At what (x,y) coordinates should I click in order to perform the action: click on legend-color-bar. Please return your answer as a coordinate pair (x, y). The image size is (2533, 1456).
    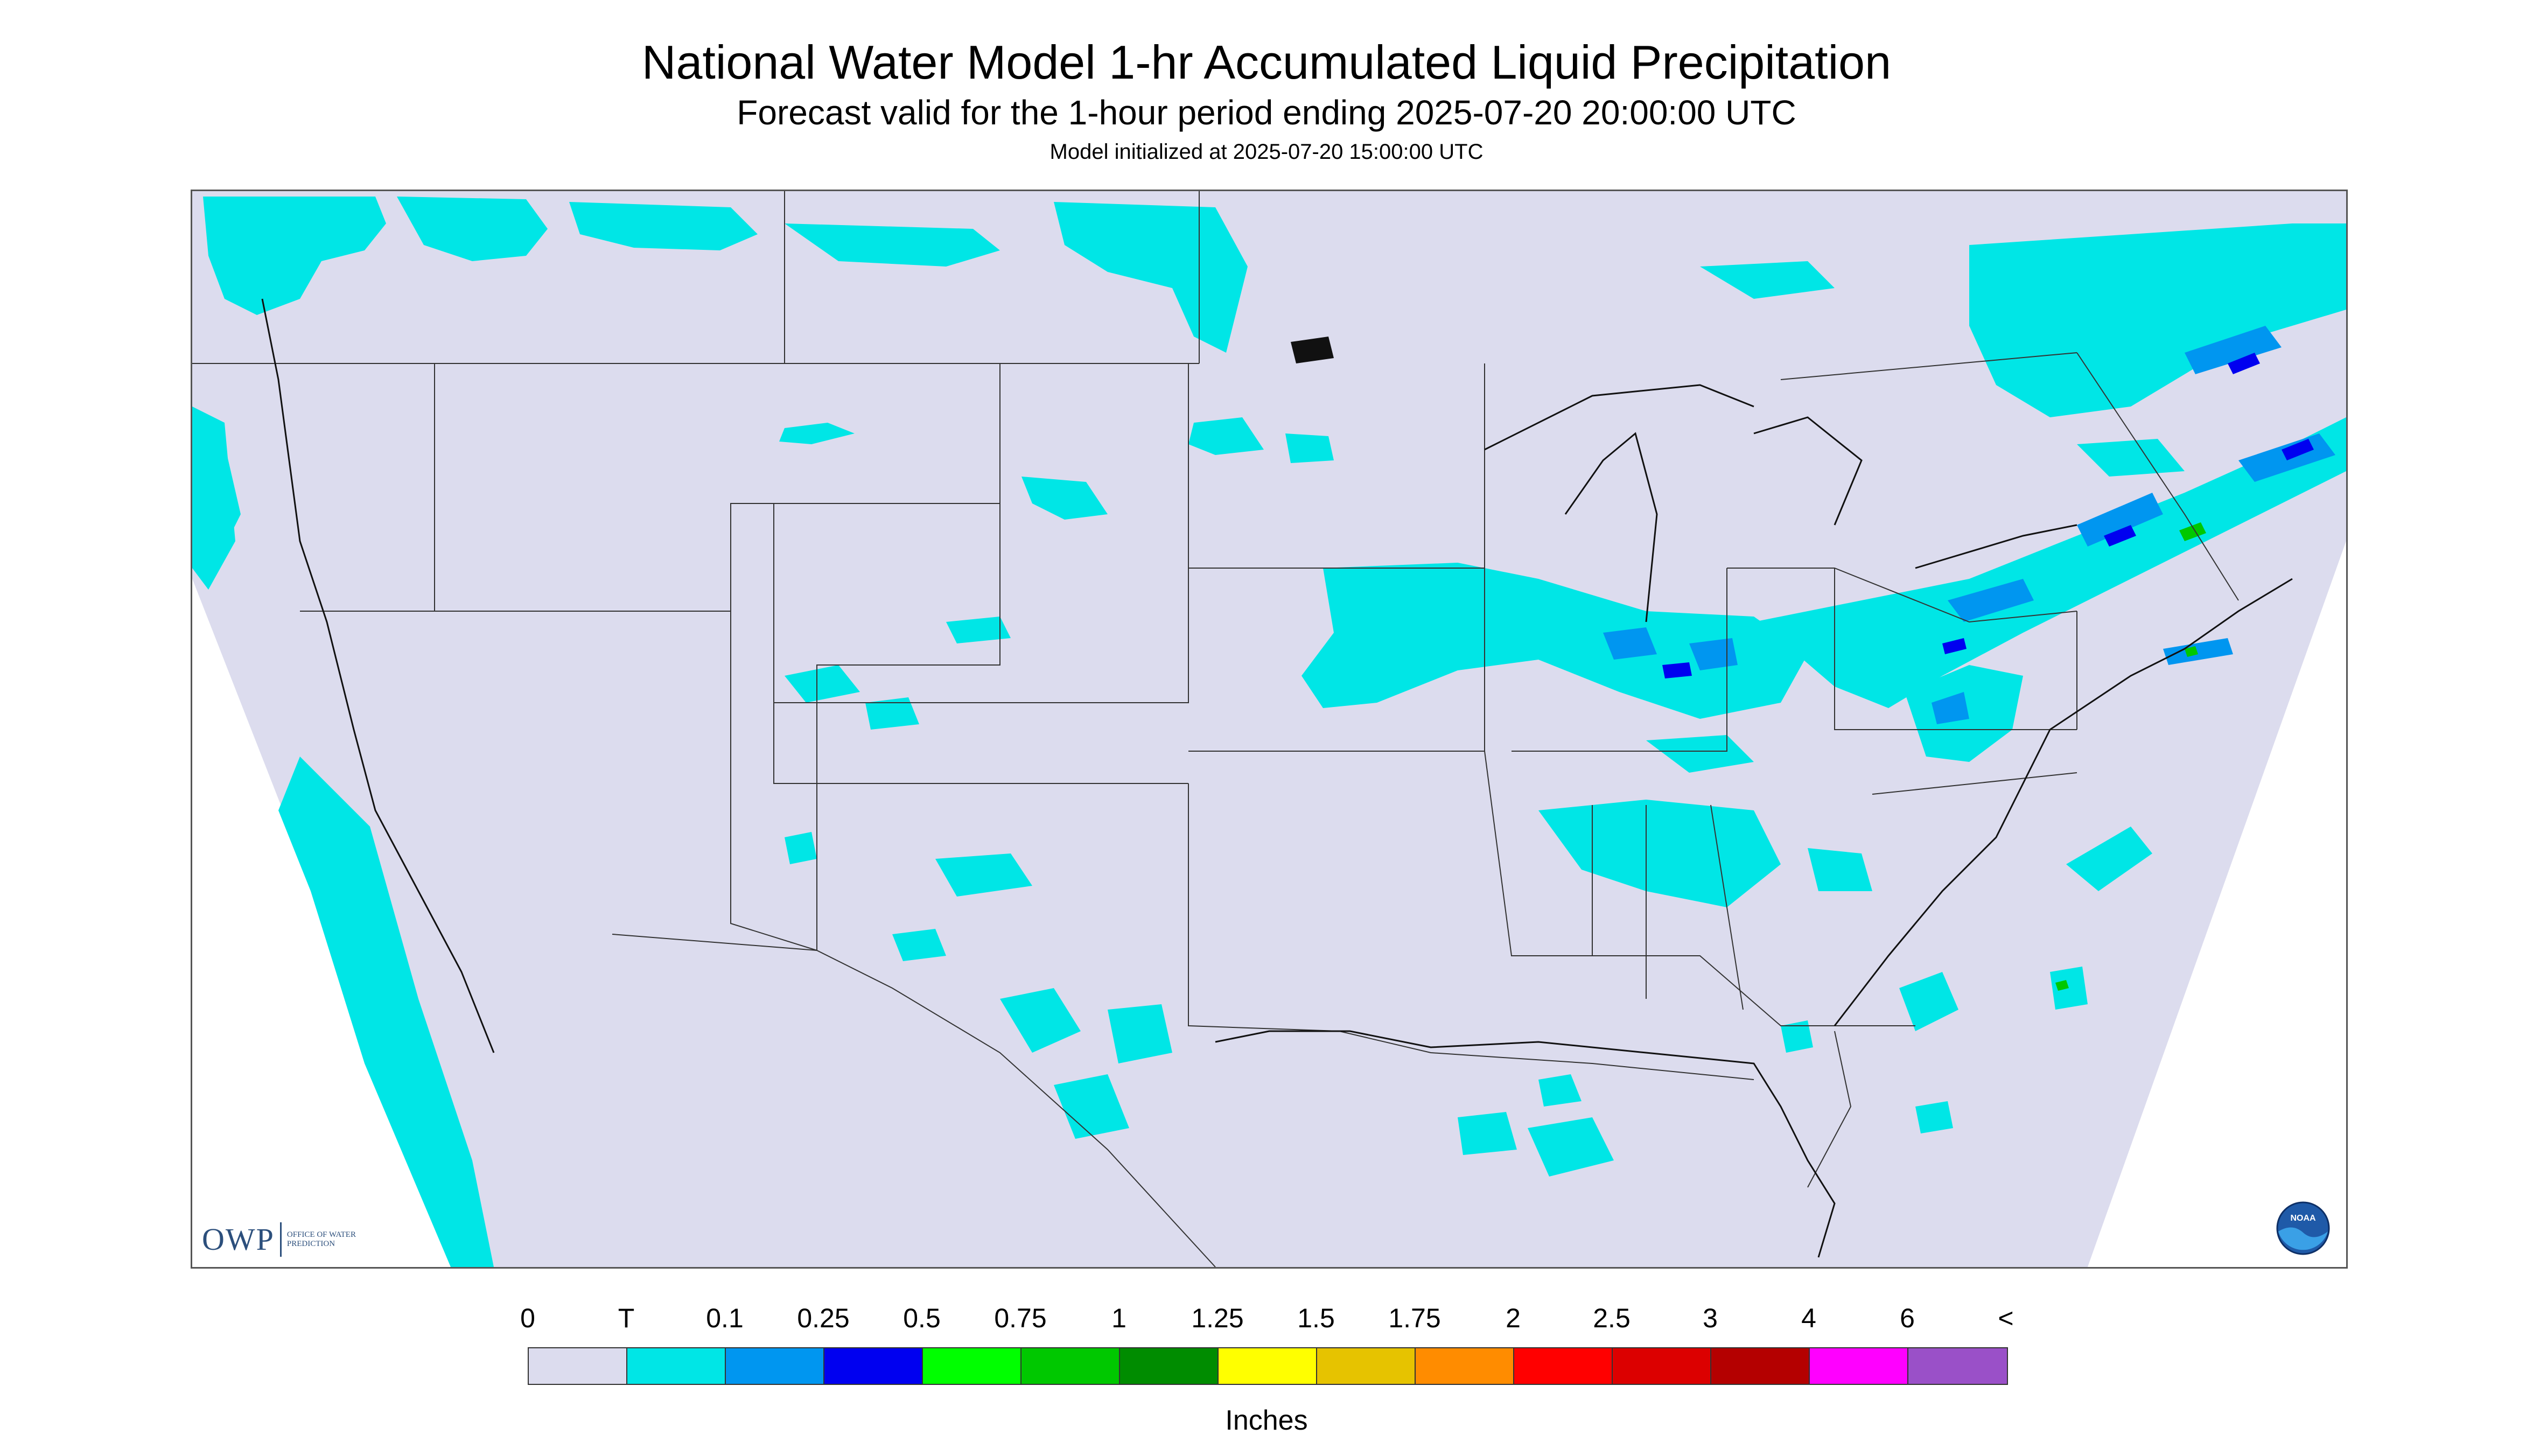
    Looking at the image, I should click on (1268, 1366).